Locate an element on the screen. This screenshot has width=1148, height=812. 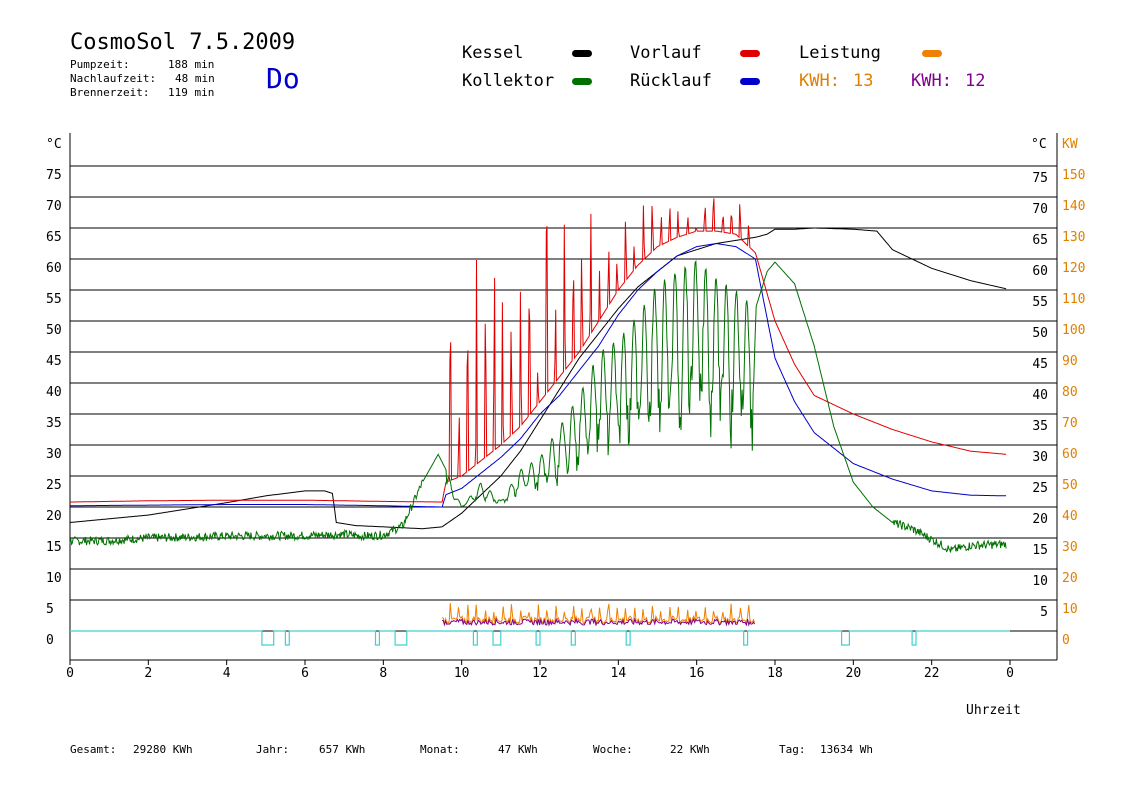
page-title: CosmoSol 7.5.2009 is located at coordinates (183, 42).